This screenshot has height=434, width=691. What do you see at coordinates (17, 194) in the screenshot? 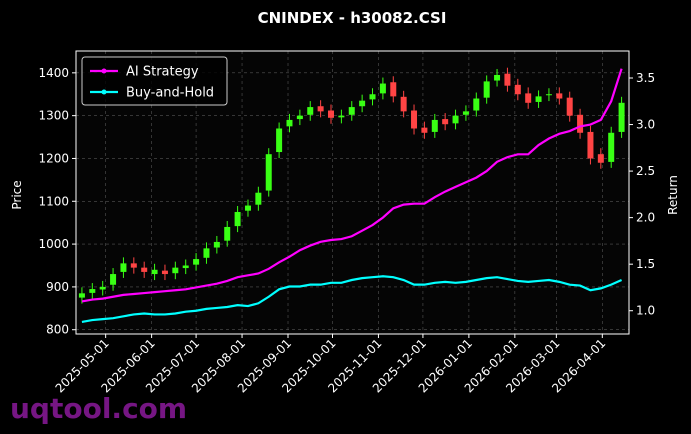
I see `y-axis-label: Price` at bounding box center [17, 194].